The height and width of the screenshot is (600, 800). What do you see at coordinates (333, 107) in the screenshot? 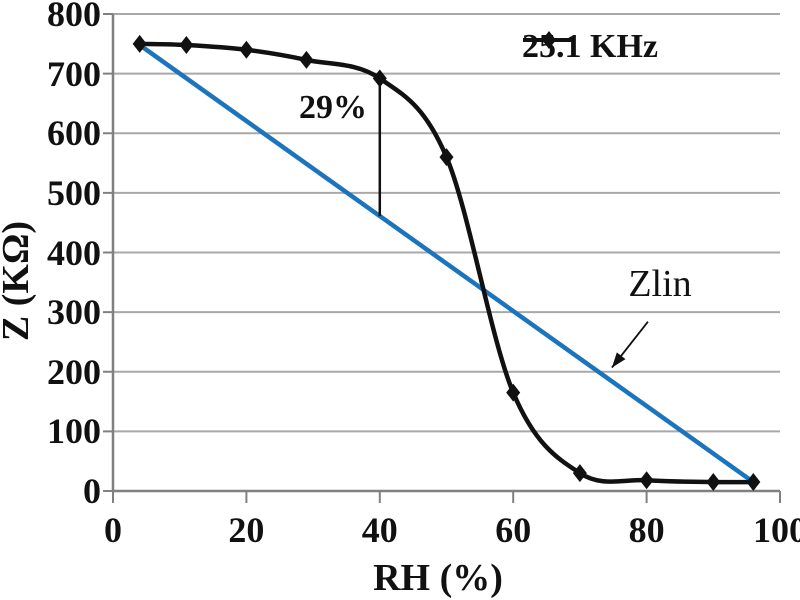
I see `drop-percentage-annotation: 29%` at bounding box center [333, 107].